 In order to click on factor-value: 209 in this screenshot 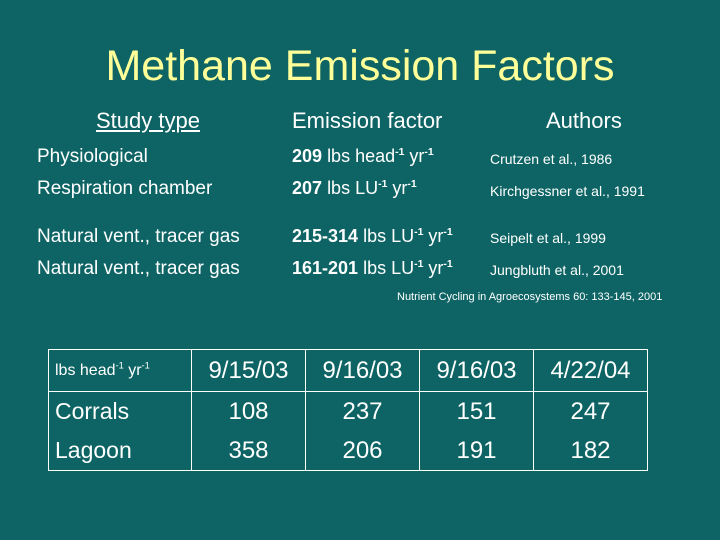, I will do `click(307, 156)`.